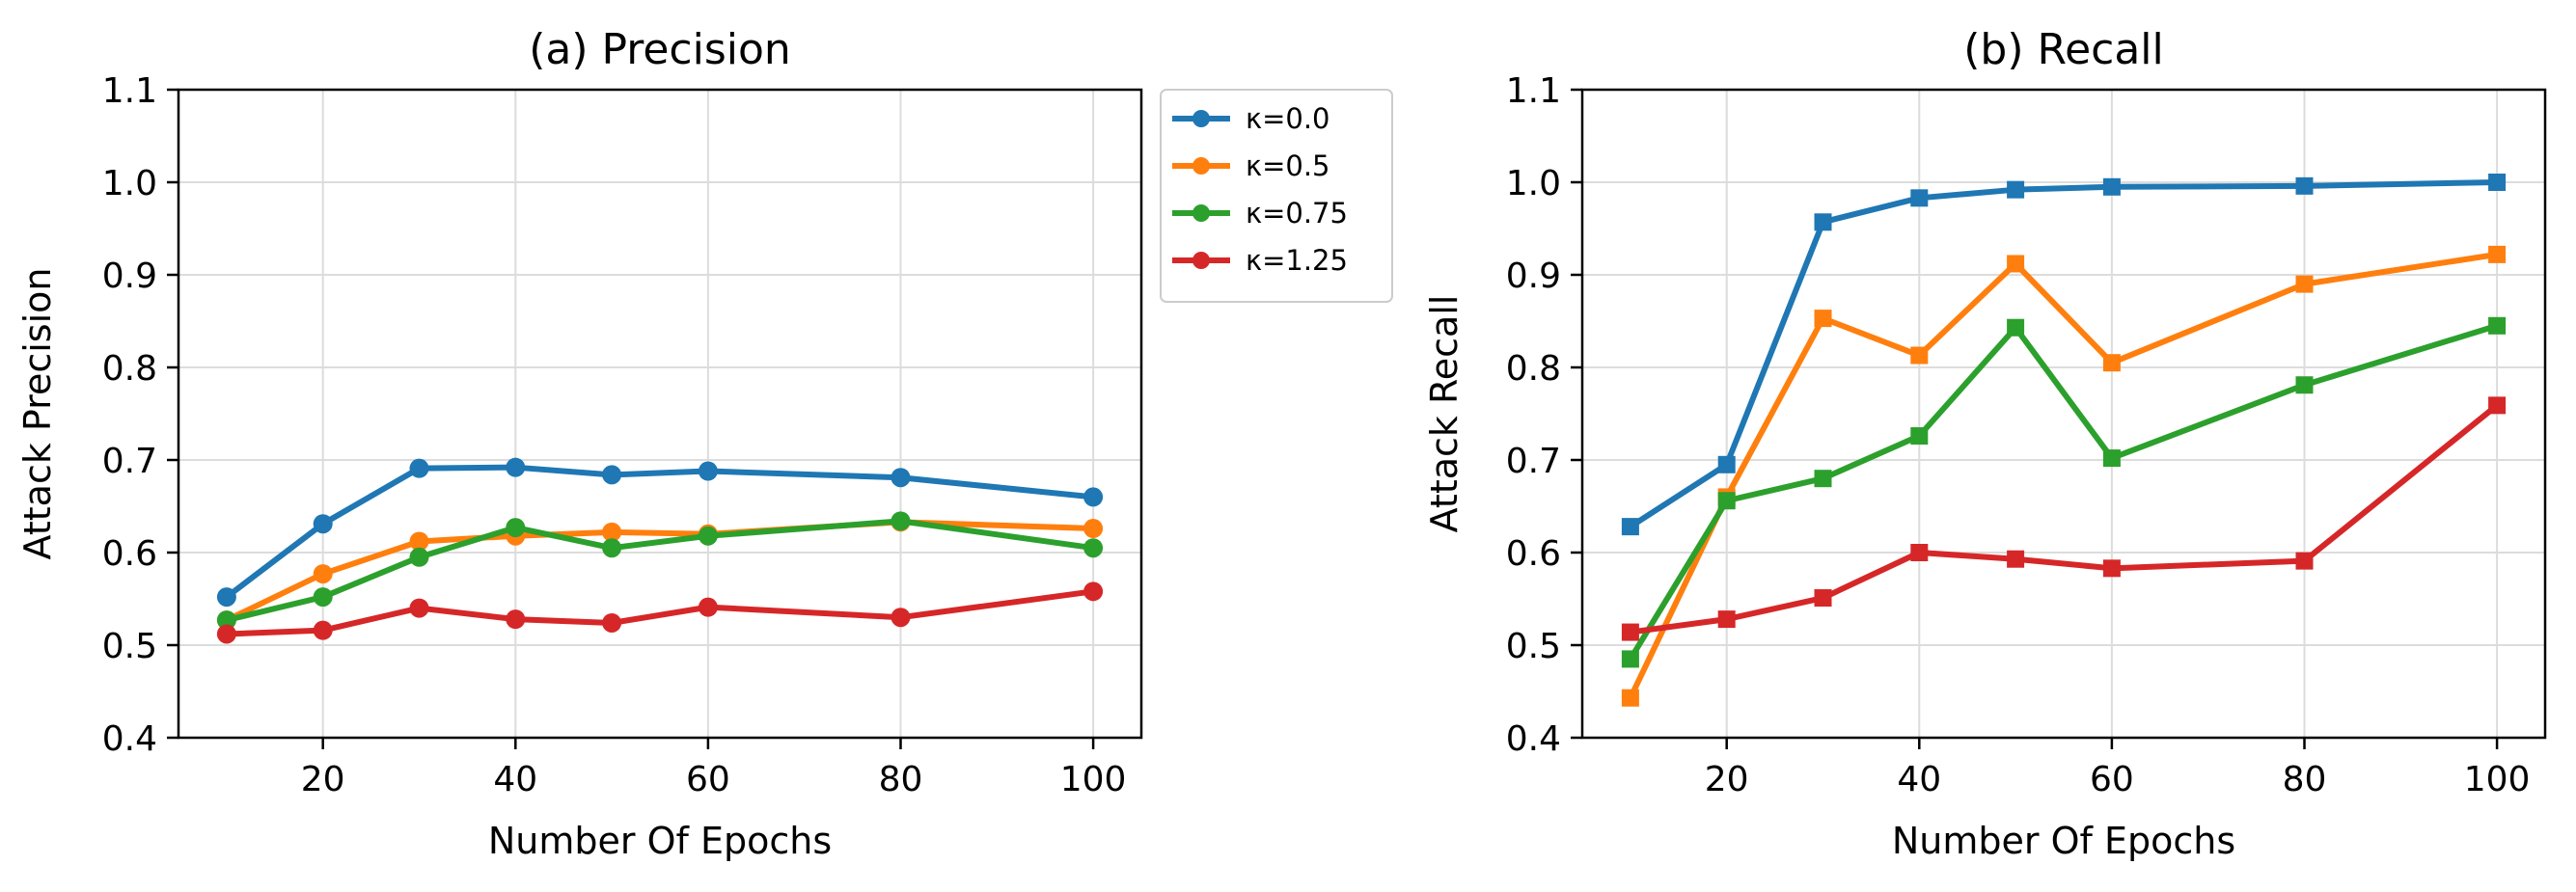  I want to click on y-axis-label: Attack Recall, so click(1444, 414).